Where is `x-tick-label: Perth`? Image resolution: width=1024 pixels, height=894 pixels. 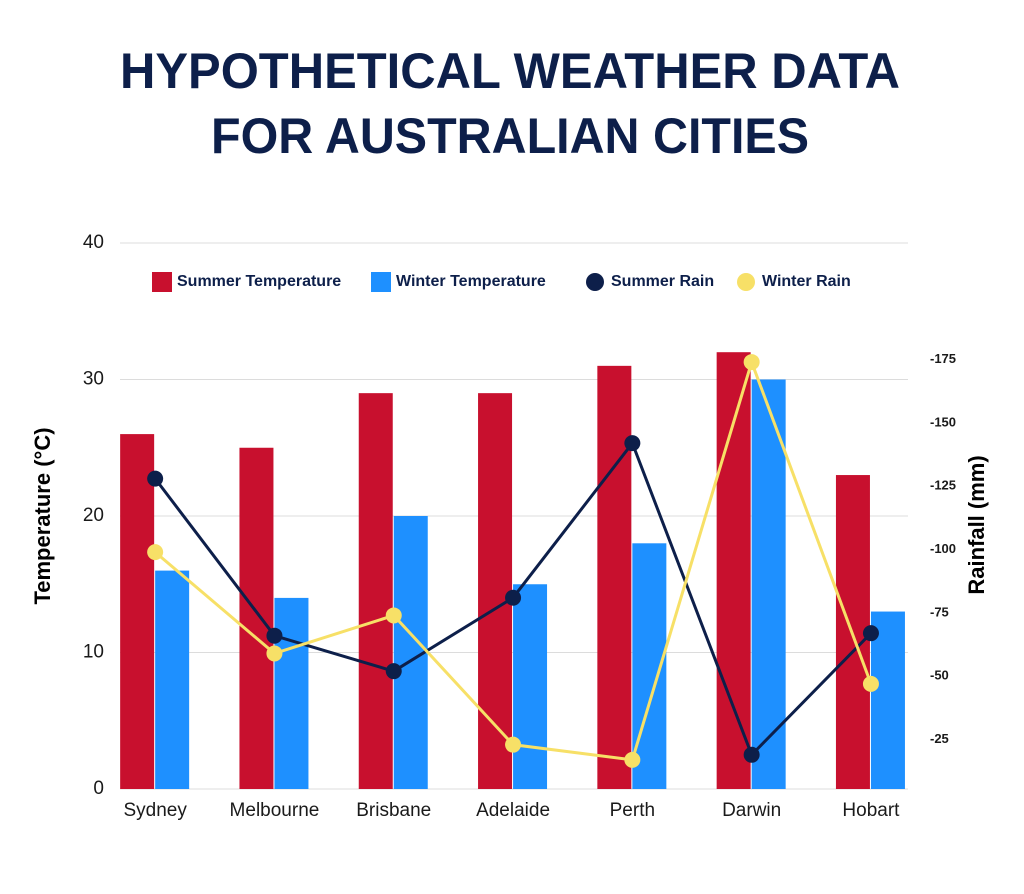 x-tick-label: Perth is located at coordinates (632, 810).